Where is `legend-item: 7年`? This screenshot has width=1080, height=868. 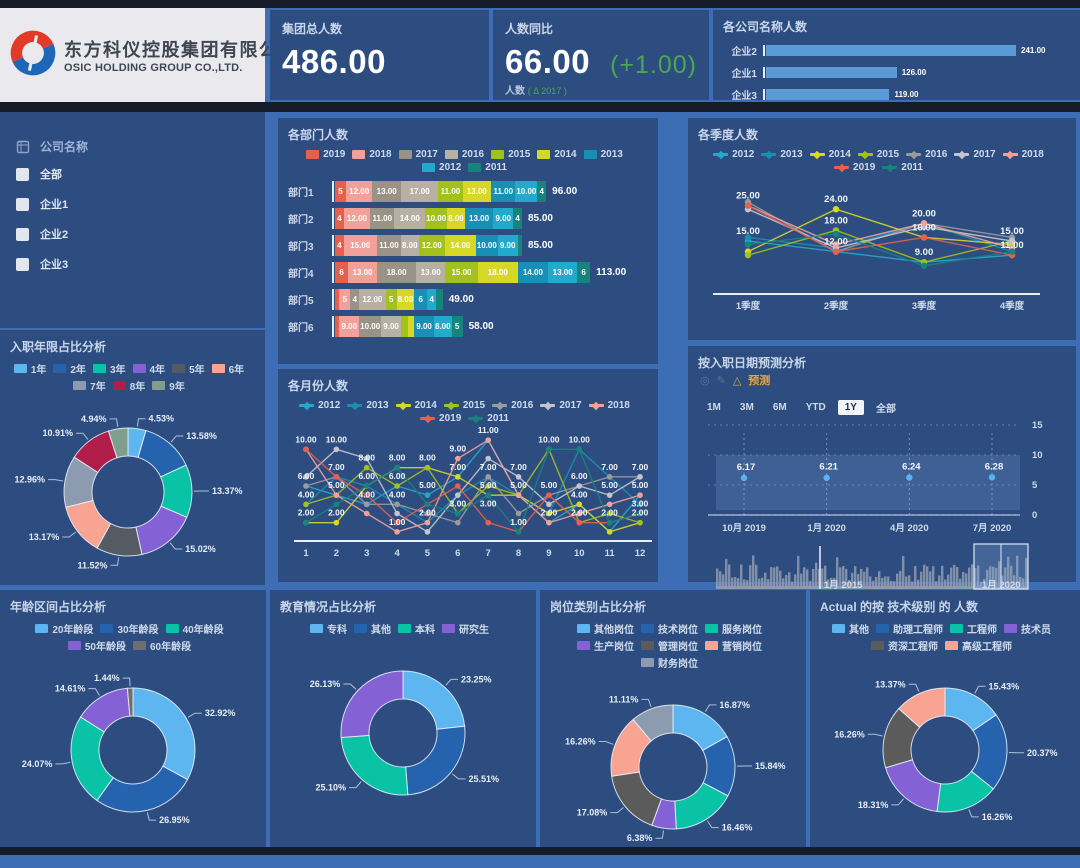
legend-item: 7年 is located at coordinates (89, 385).